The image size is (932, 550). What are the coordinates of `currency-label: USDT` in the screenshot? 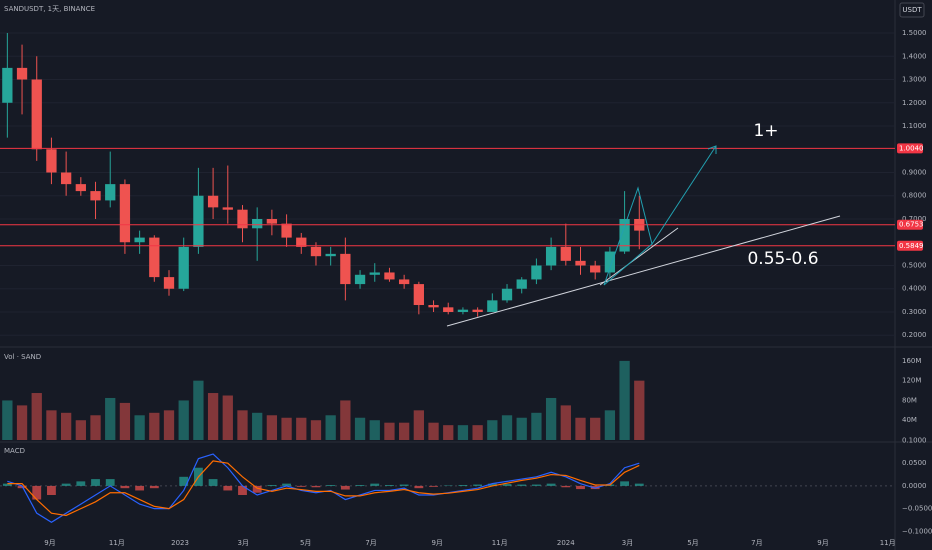 It's located at (912, 10).